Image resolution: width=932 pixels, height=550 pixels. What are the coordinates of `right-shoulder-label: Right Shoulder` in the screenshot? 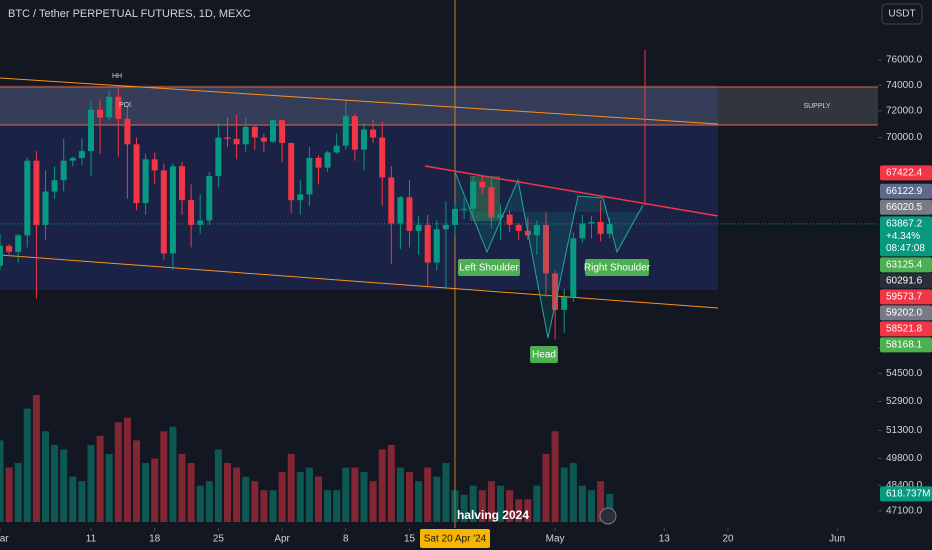 It's located at (617, 268).